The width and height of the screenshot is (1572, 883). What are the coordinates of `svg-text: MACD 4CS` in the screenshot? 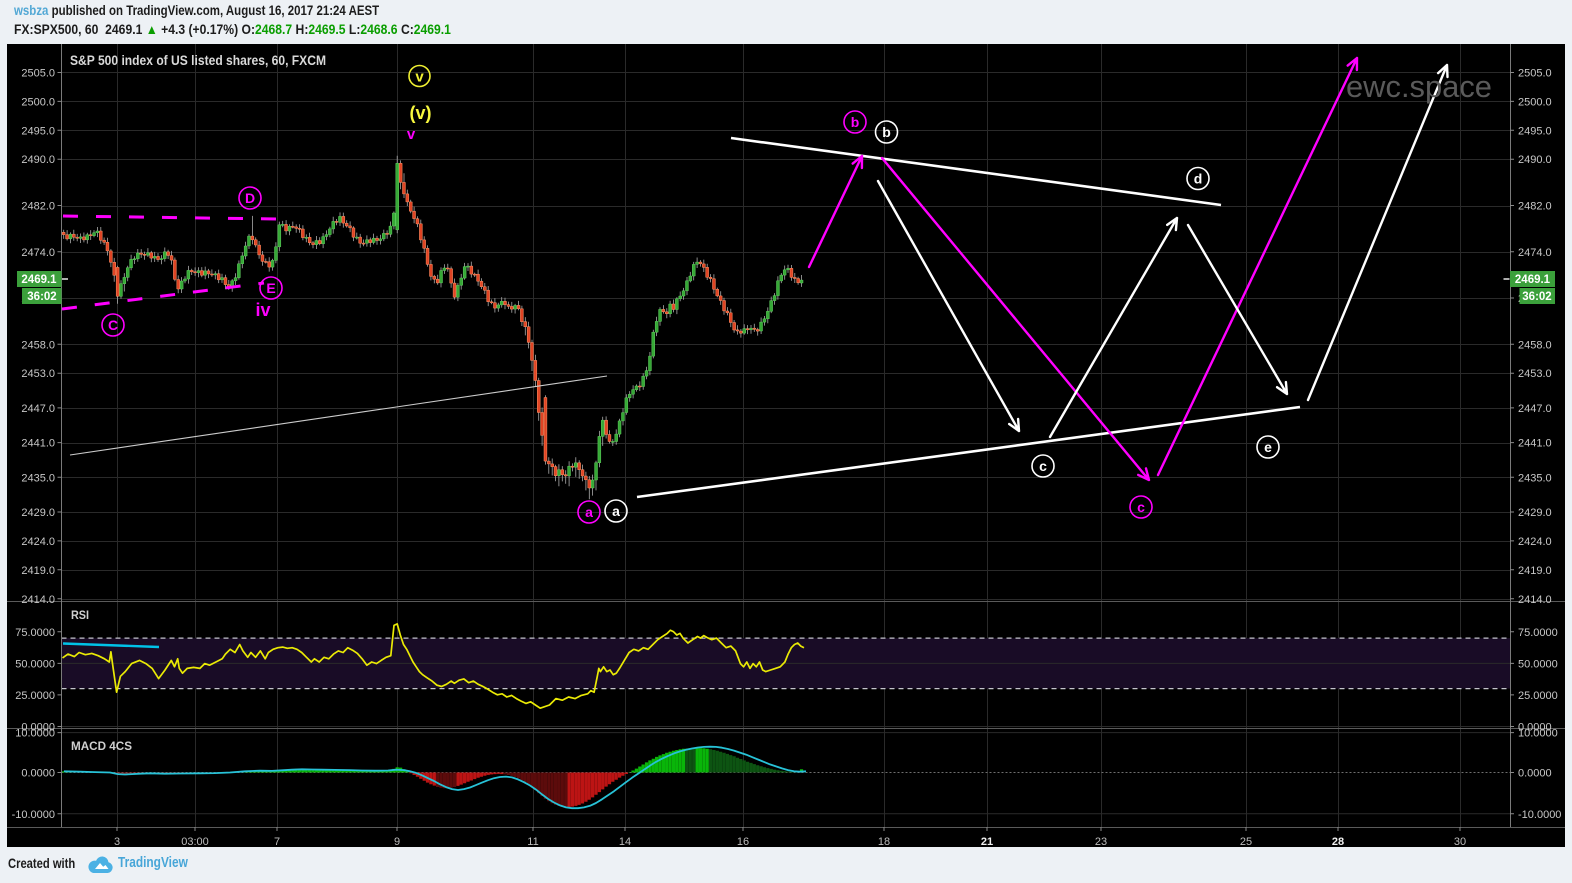 It's located at (101, 747).